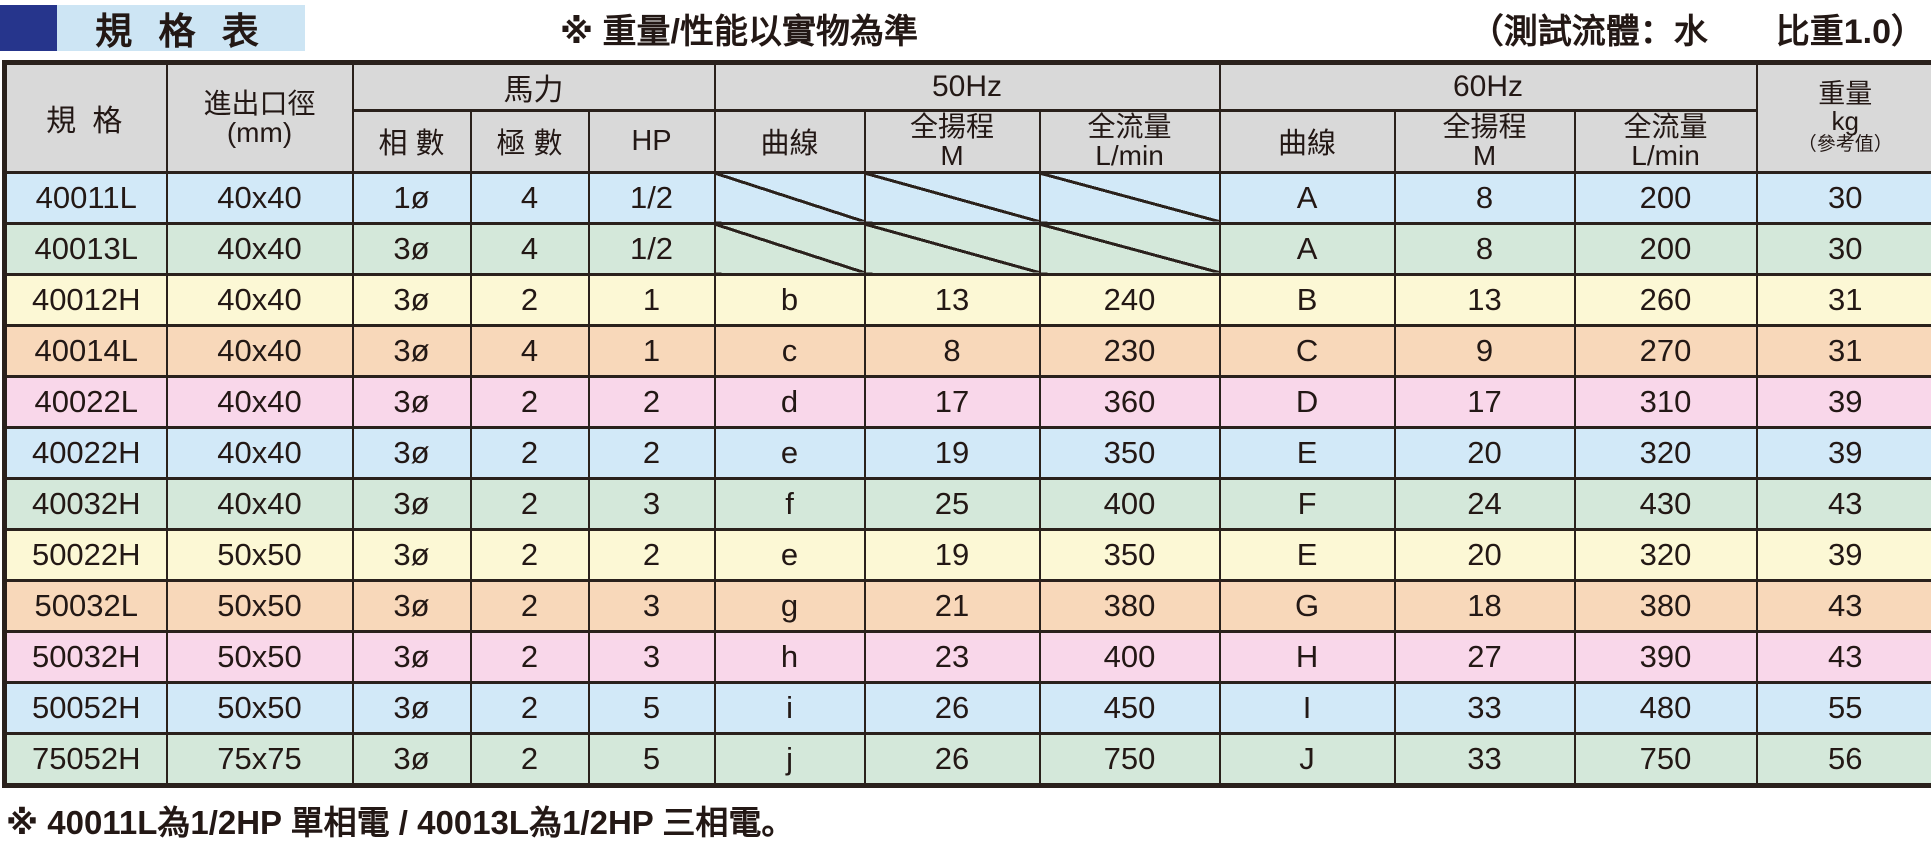  Describe the element at coordinates (1130, 155) in the screenshot. I see `col-header-flow-50hz-unit: L/min` at that location.